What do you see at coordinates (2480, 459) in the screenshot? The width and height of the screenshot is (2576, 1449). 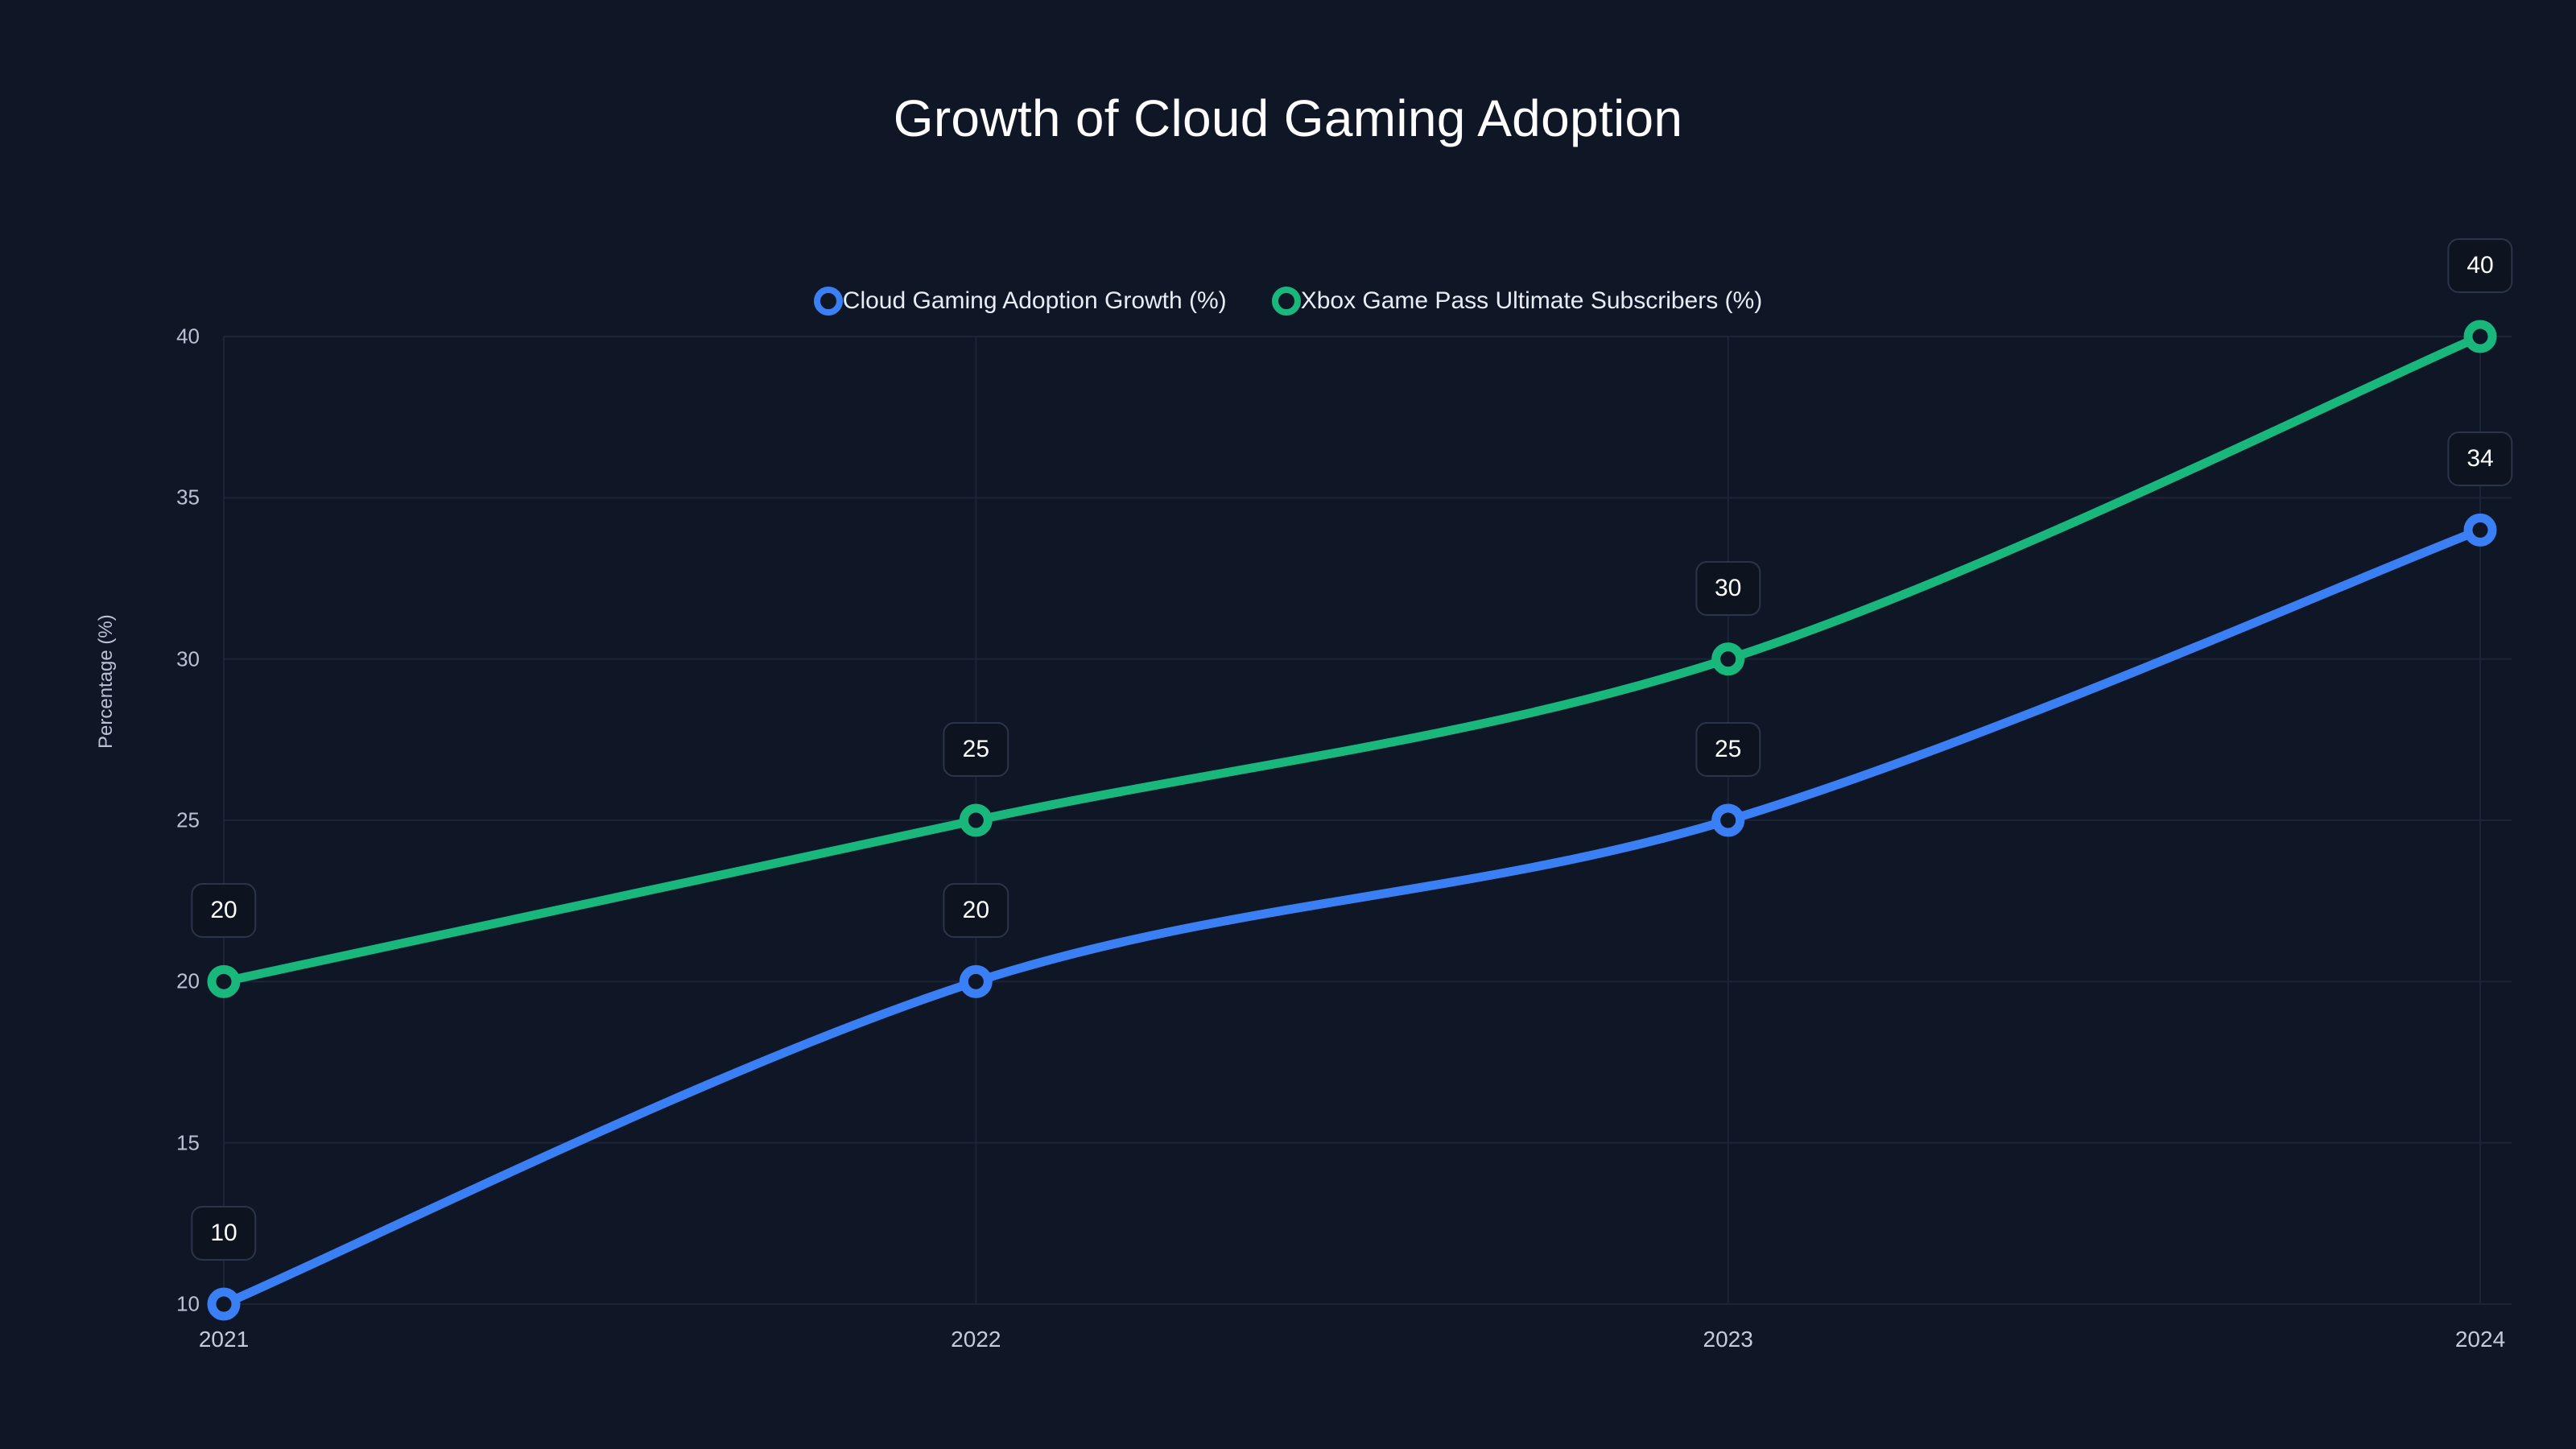 I see `data-point-label: 34` at bounding box center [2480, 459].